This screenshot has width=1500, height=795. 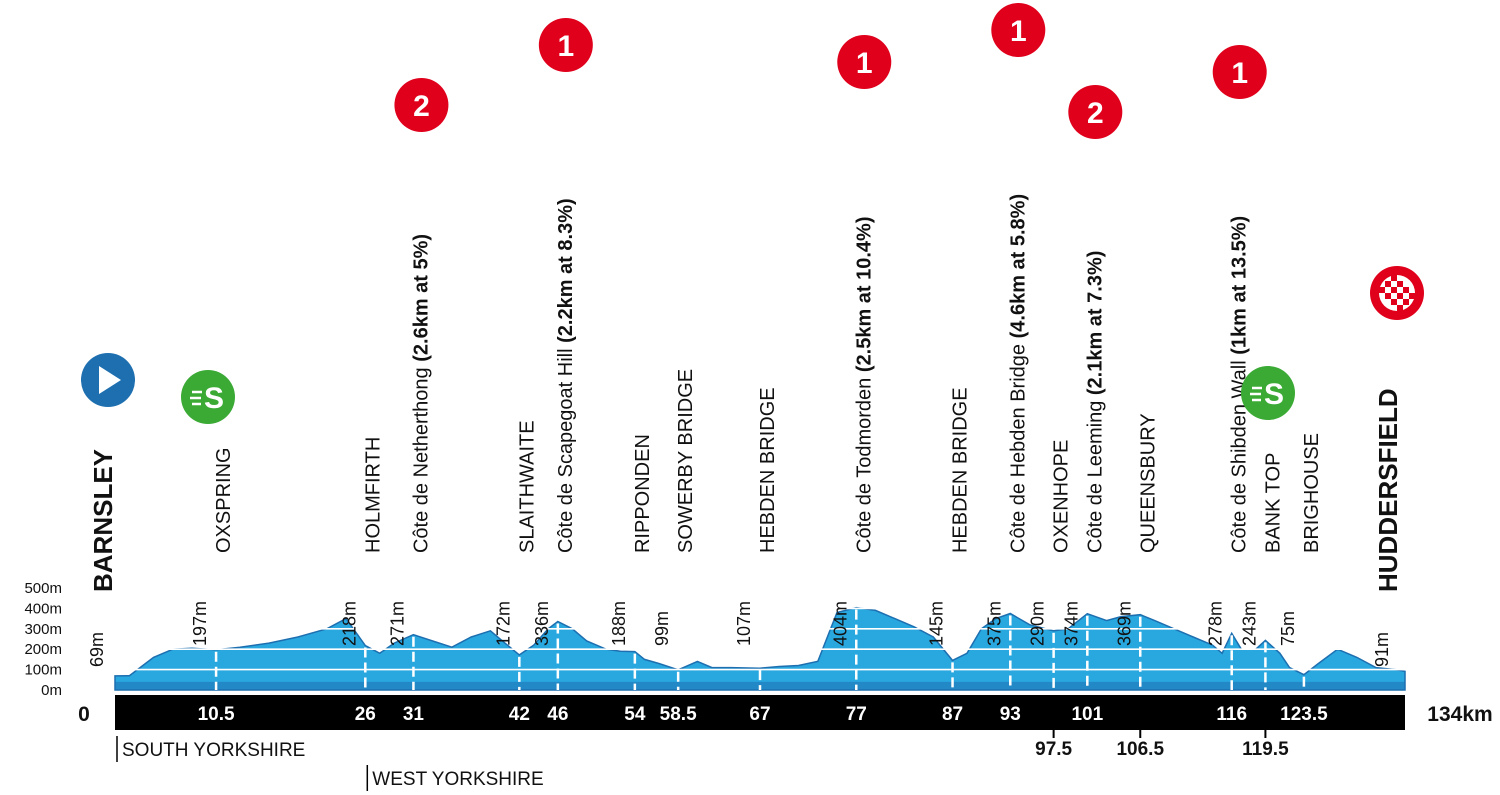 What do you see at coordinates (840, 623) in the screenshot?
I see `altitude-label: 404m` at bounding box center [840, 623].